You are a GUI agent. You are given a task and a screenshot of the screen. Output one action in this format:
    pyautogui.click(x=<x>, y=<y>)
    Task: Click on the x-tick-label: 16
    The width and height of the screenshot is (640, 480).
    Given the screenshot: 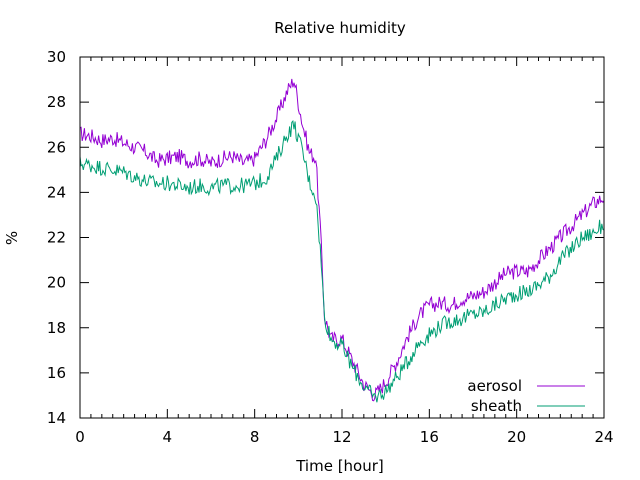 What is the action you would take?
    pyautogui.click(x=429, y=437)
    